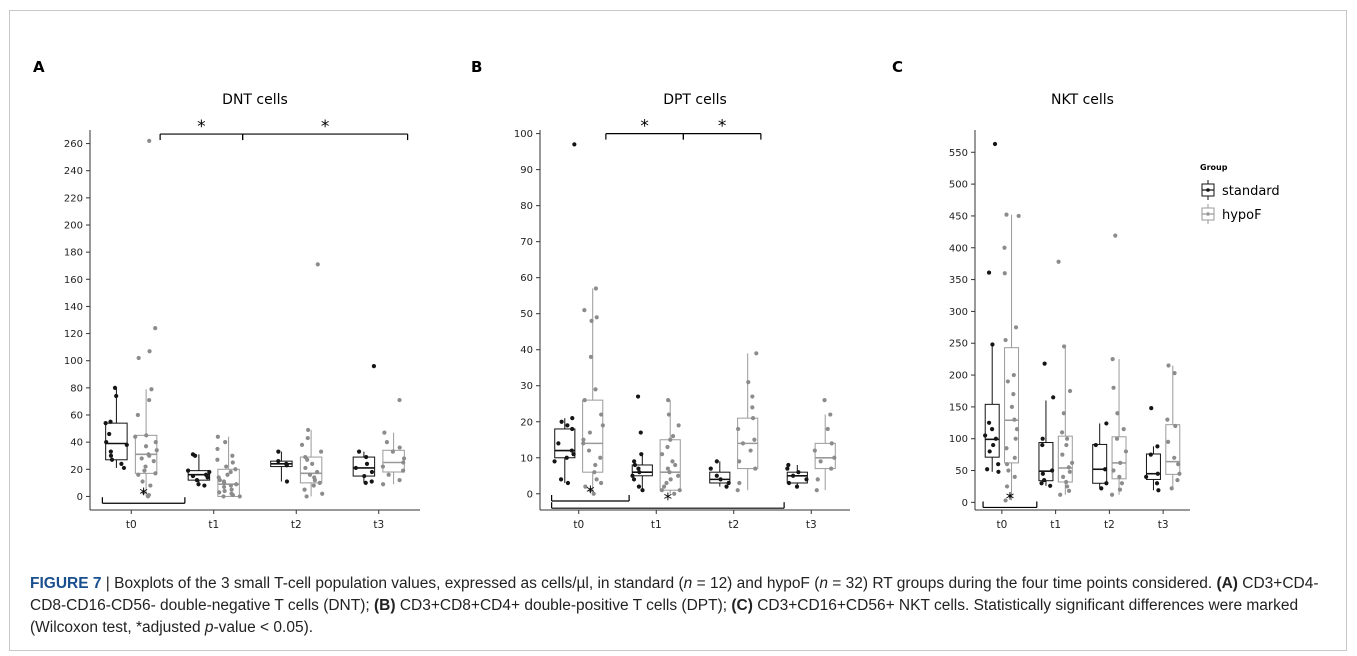 The height and width of the screenshot is (656, 1357). I want to click on panel-label: C, so click(897, 67).